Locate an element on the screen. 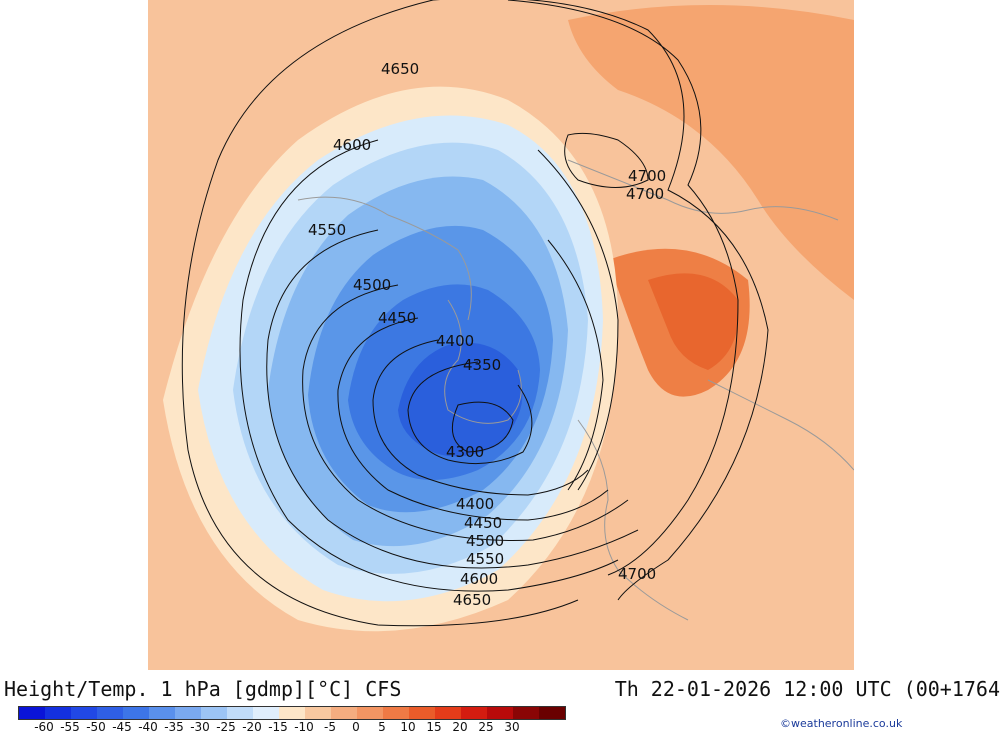 The width and height of the screenshot is (1000, 734). coastline-greenland is located at coordinates (483, 361).